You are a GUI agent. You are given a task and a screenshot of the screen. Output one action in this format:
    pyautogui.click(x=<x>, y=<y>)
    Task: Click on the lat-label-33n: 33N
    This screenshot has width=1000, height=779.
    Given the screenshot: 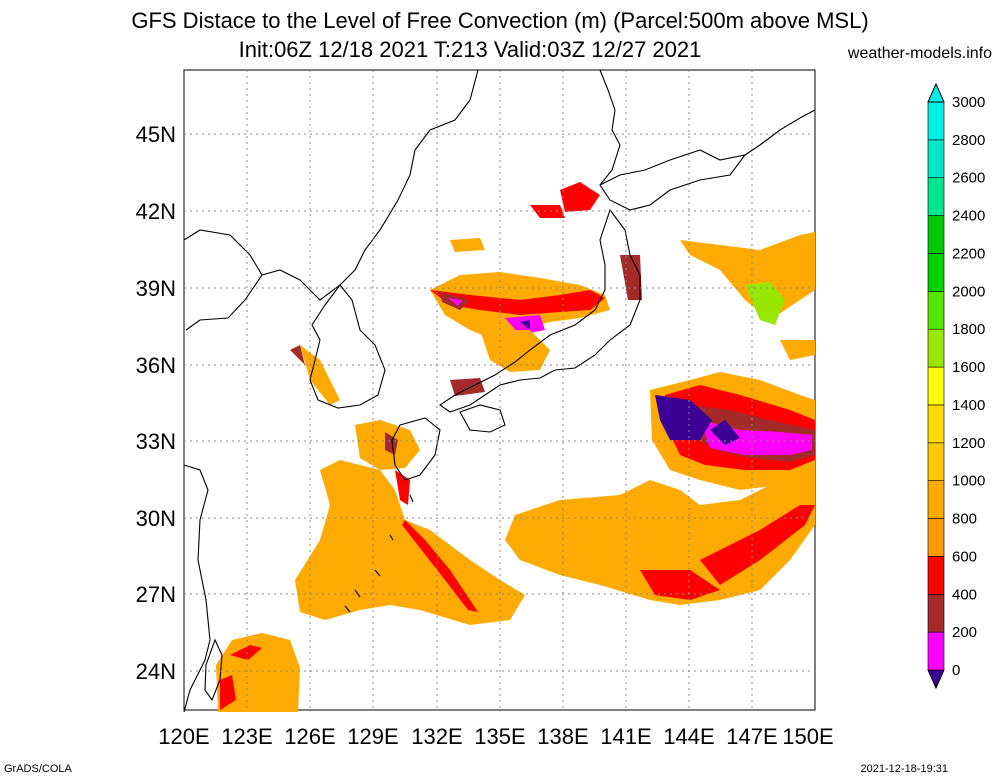 What is the action you would take?
    pyautogui.click(x=156, y=441)
    